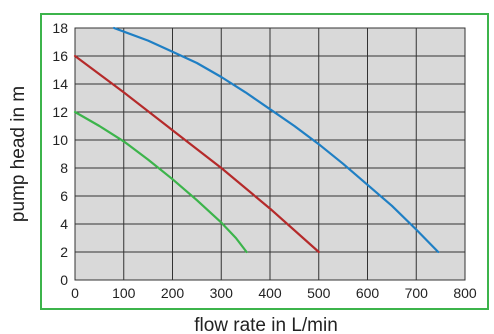 Image resolution: width=494 pixels, height=334 pixels. What do you see at coordinates (60, 140) in the screenshot?
I see `y-tick-label-5: 10` at bounding box center [60, 140].